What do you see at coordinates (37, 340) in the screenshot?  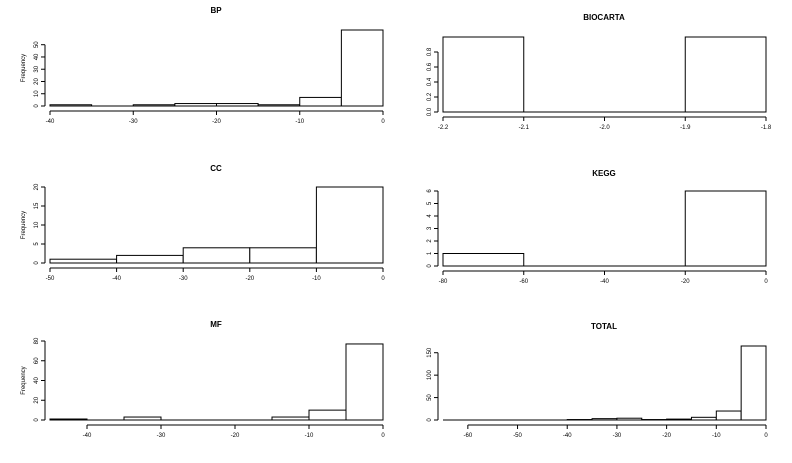 I see `y-tick-label: 80` at bounding box center [37, 340].